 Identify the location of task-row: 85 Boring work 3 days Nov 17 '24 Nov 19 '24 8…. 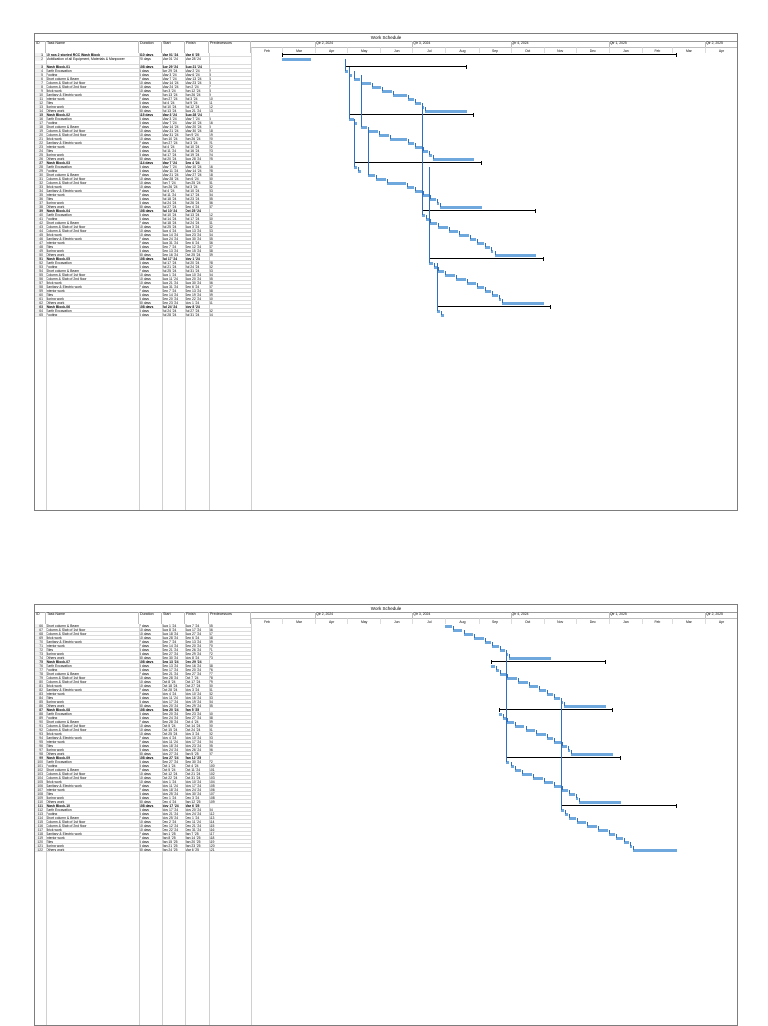
(143, 702).